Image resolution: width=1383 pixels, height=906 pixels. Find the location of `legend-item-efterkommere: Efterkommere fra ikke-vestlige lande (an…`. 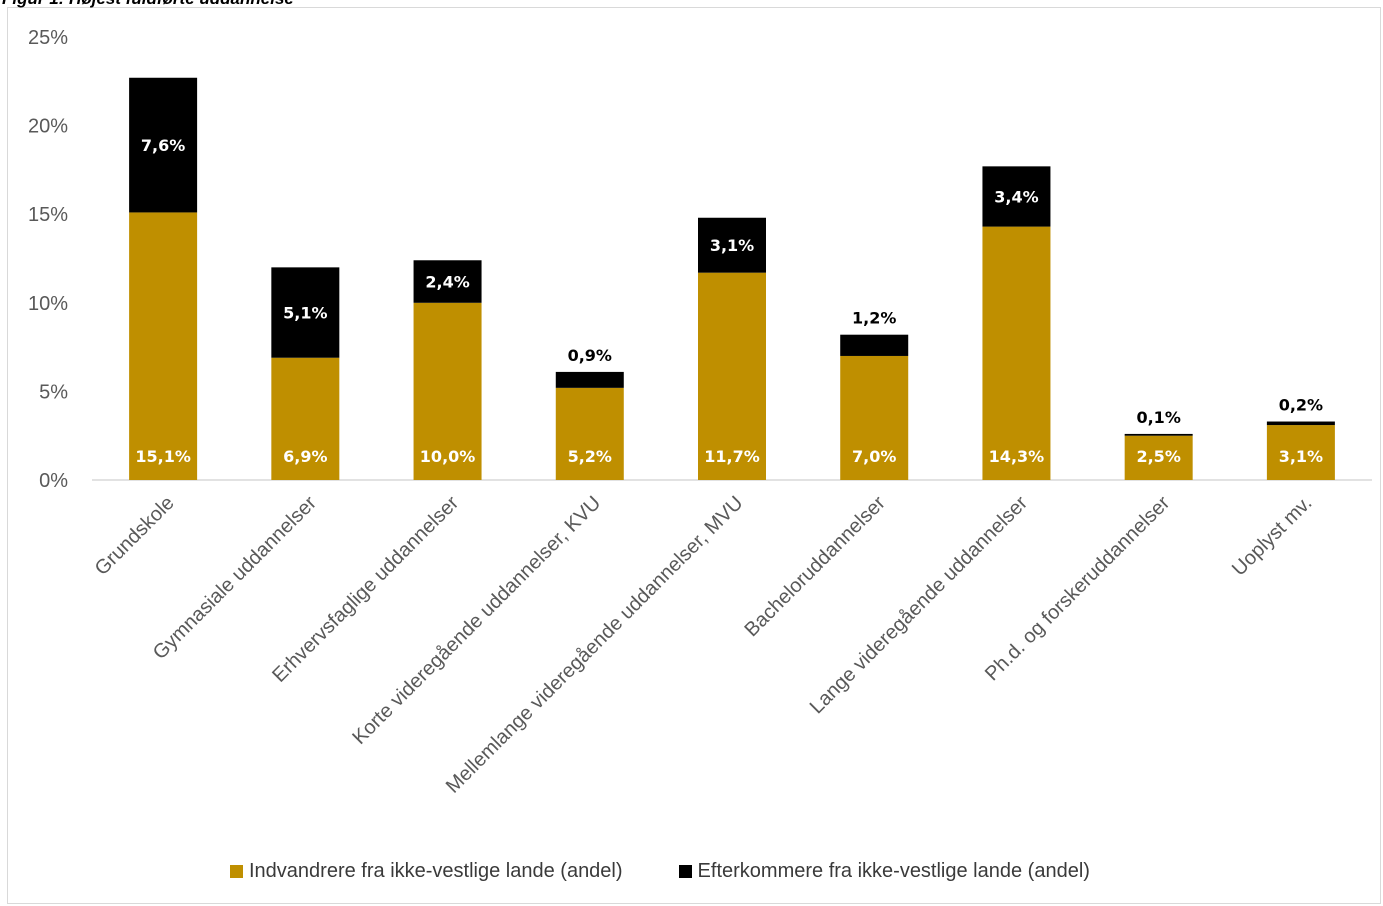

legend-item-efterkommere: Efterkommere fra ikke-vestlige lande (an… is located at coordinates (884, 871).